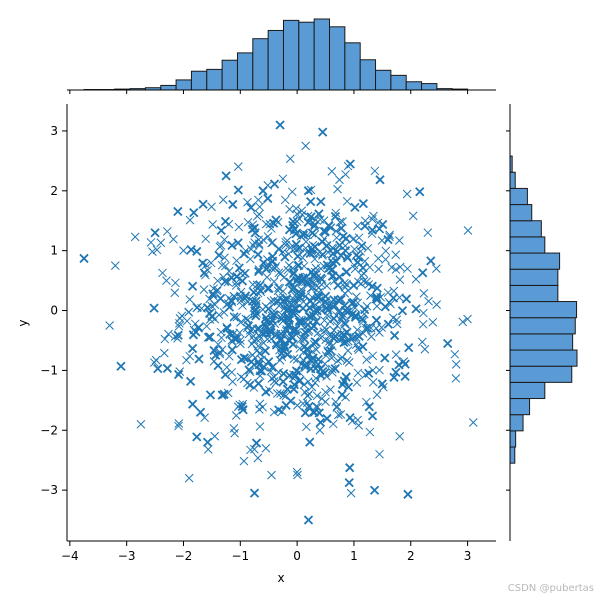 The width and height of the screenshot is (600, 600). I want to click on y-tick-label: −1, so click(49, 370).